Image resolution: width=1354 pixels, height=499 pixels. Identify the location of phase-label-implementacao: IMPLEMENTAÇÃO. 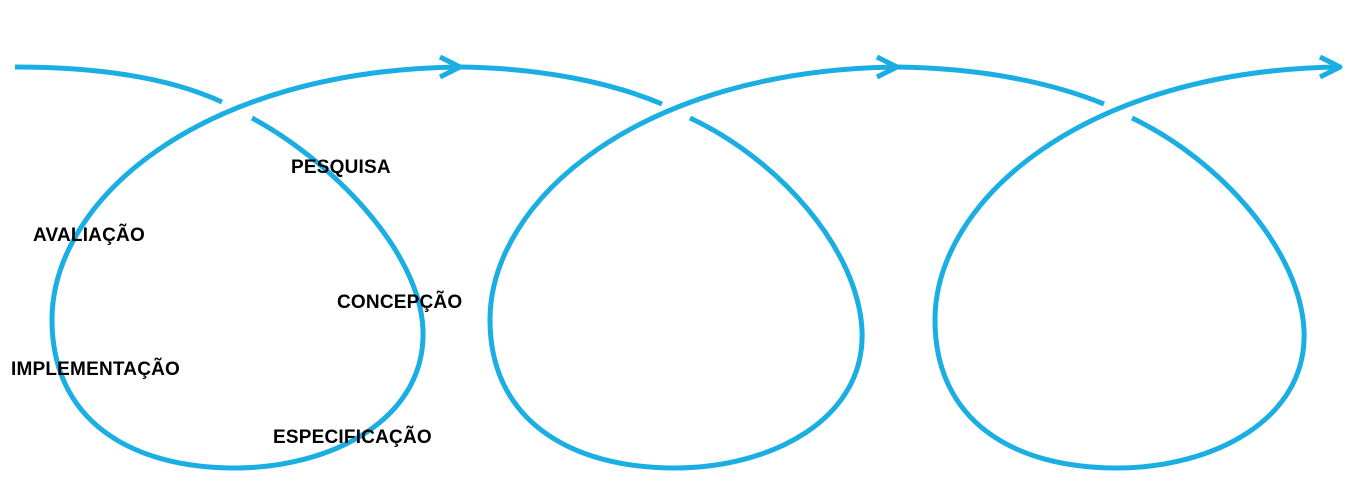
(96, 369).